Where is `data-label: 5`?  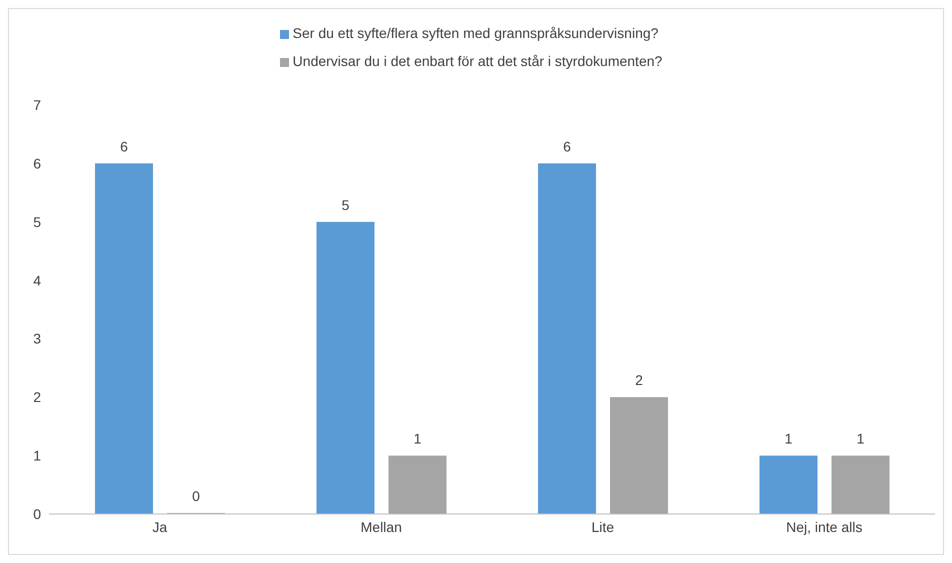 data-label: 5 is located at coordinates (346, 204).